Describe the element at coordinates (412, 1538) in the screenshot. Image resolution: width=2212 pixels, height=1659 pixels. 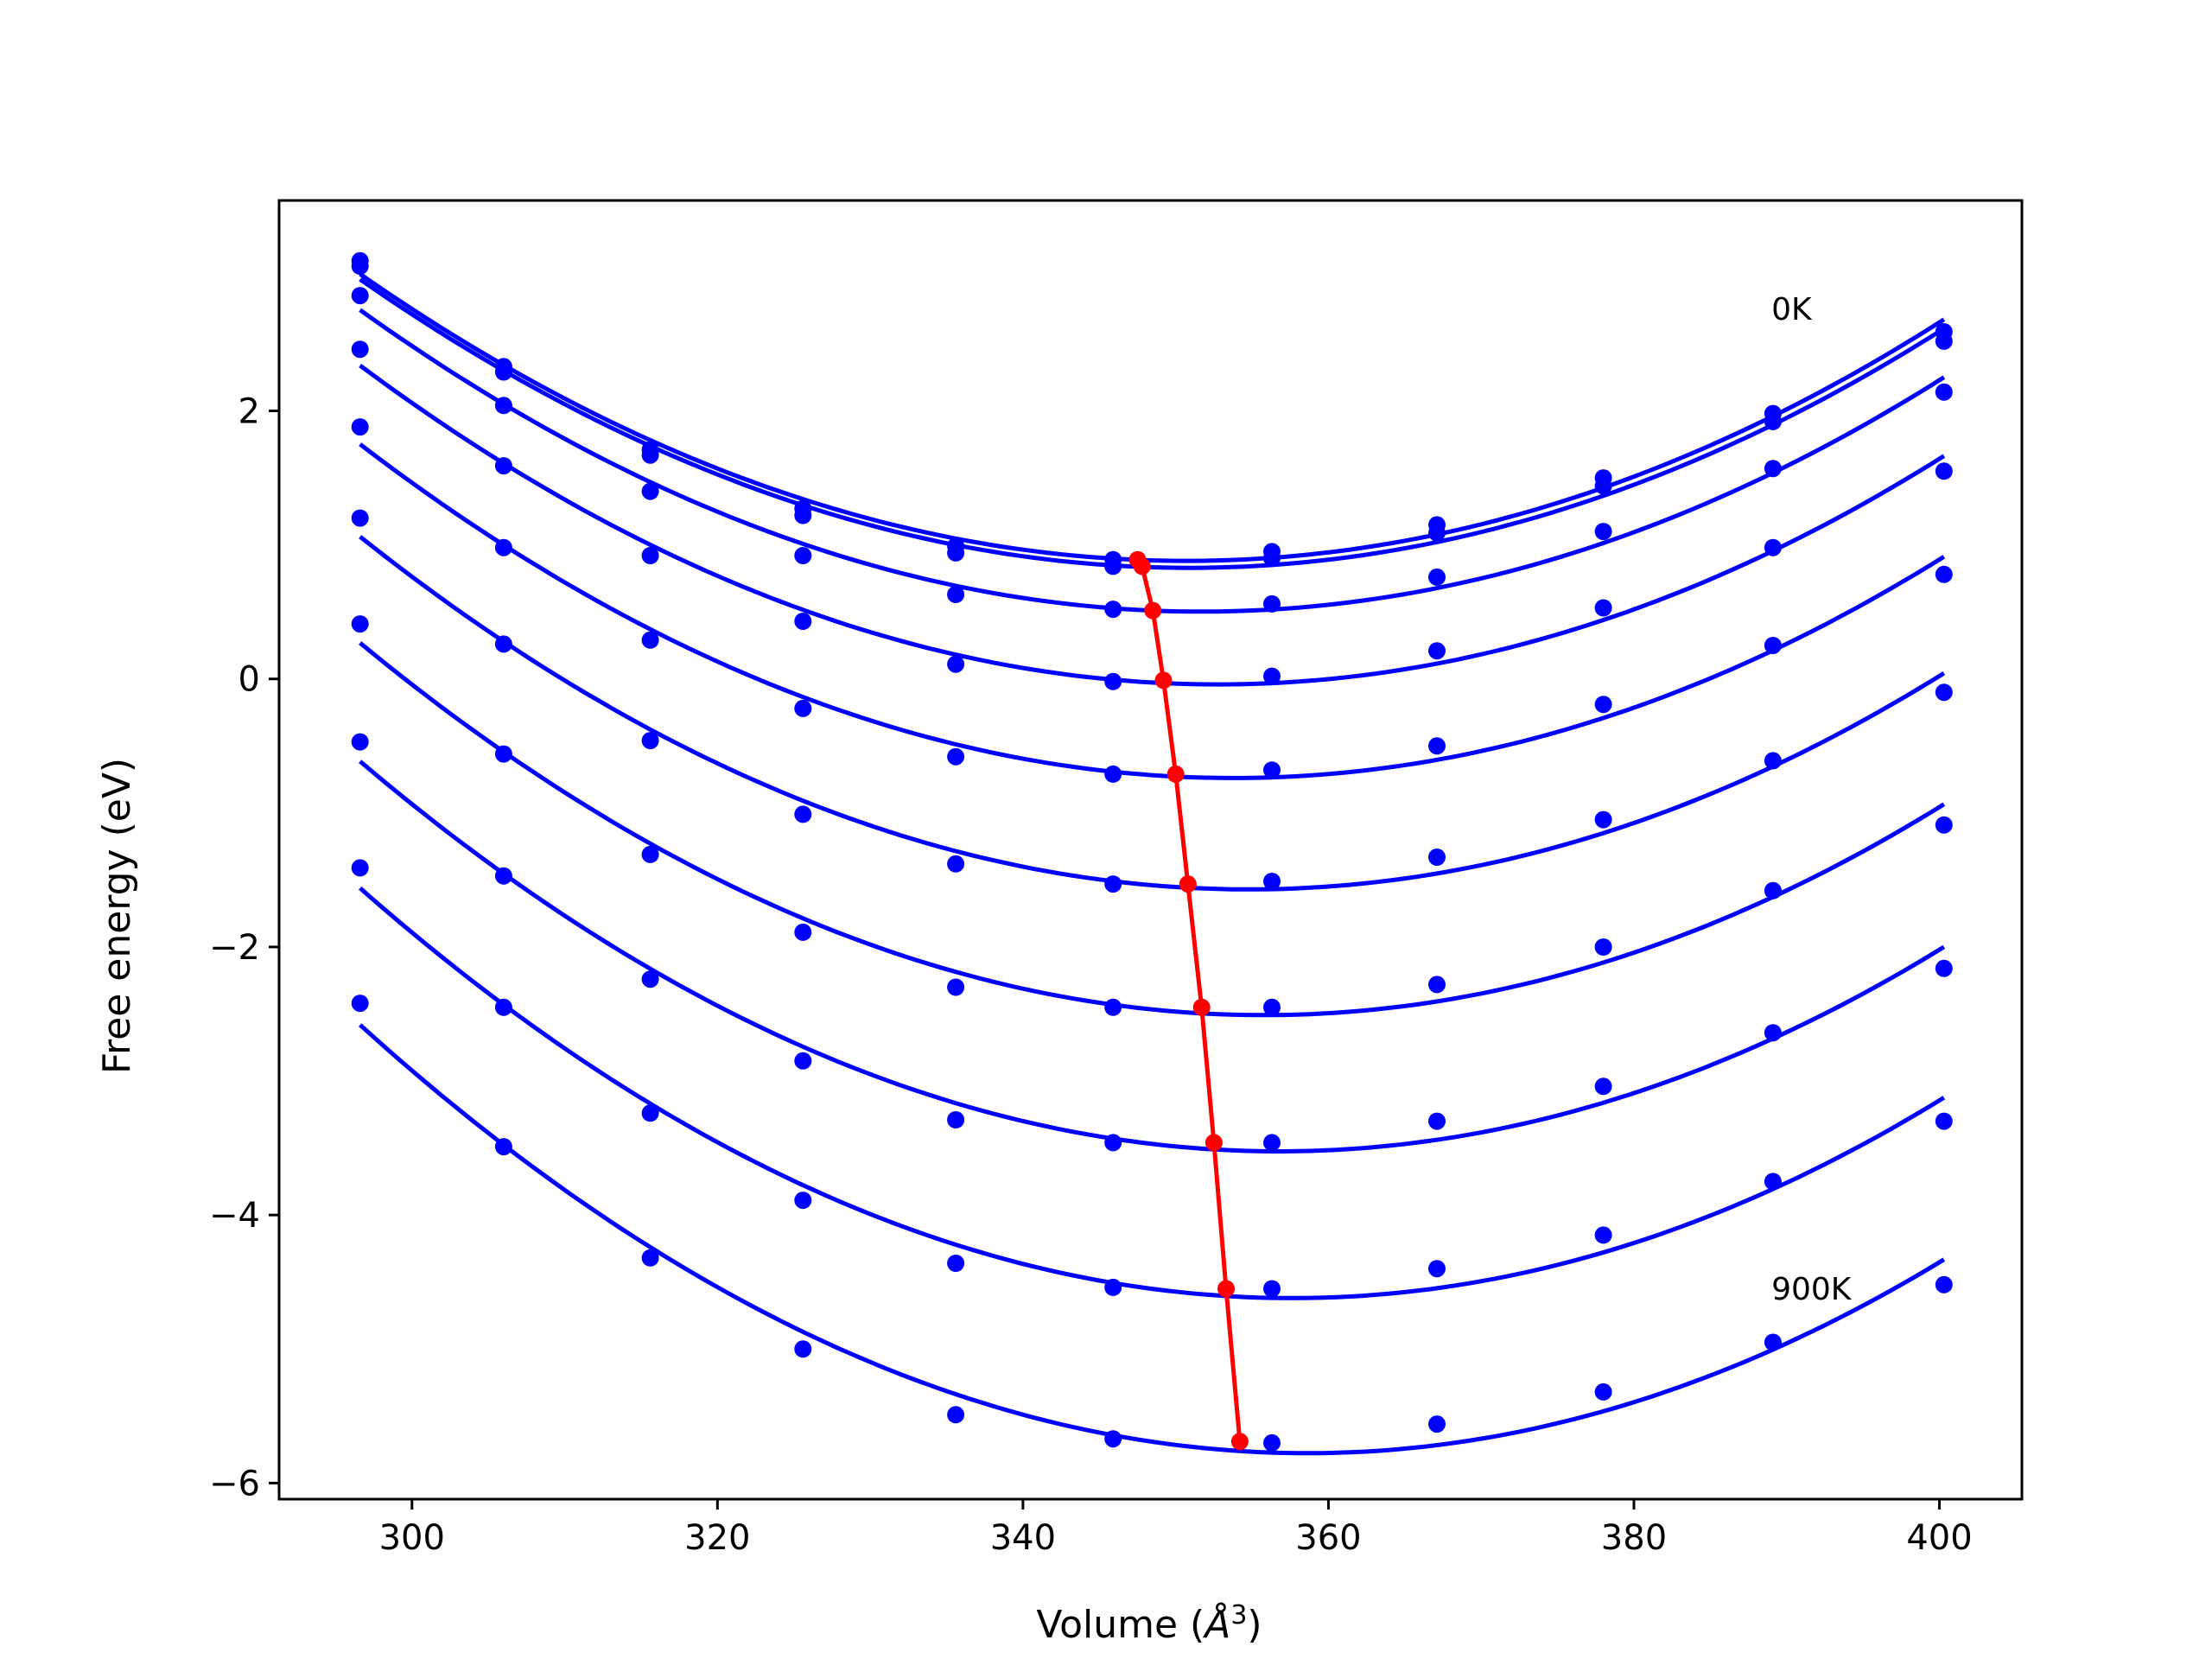
I see `x-tick-label: 300` at that location.